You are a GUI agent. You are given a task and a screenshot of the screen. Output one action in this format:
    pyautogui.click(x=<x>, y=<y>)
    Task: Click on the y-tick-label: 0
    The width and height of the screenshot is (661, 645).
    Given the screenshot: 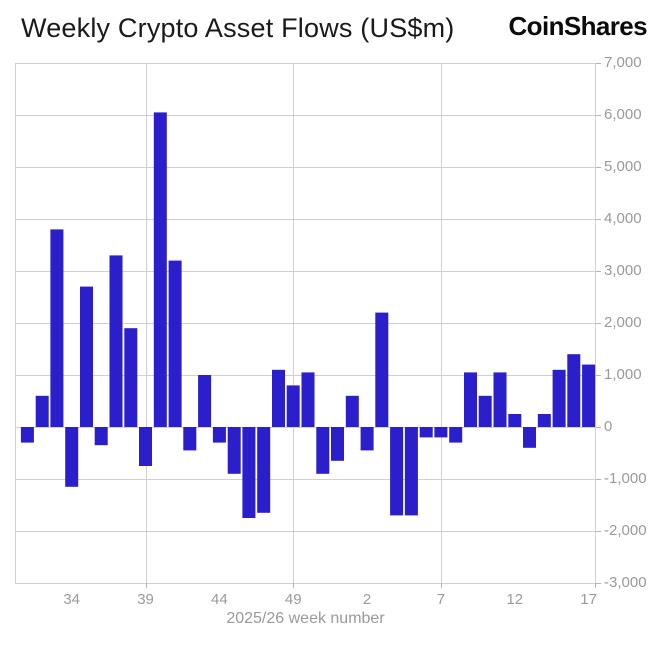 What is the action you would take?
    pyautogui.click(x=608, y=426)
    